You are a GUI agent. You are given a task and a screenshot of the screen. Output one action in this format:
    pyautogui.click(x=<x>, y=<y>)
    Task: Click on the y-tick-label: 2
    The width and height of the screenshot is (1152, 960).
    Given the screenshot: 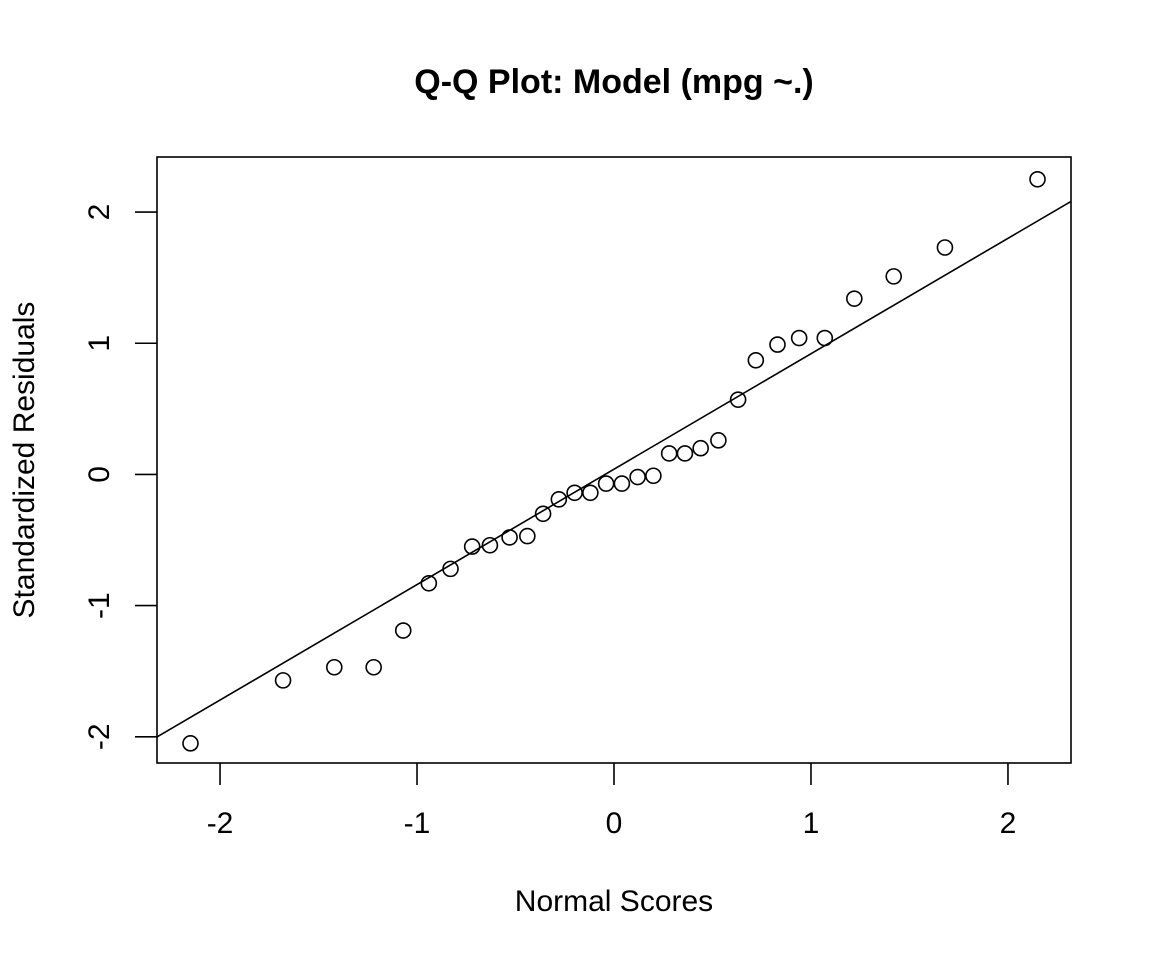 What is the action you would take?
    pyautogui.click(x=99, y=212)
    